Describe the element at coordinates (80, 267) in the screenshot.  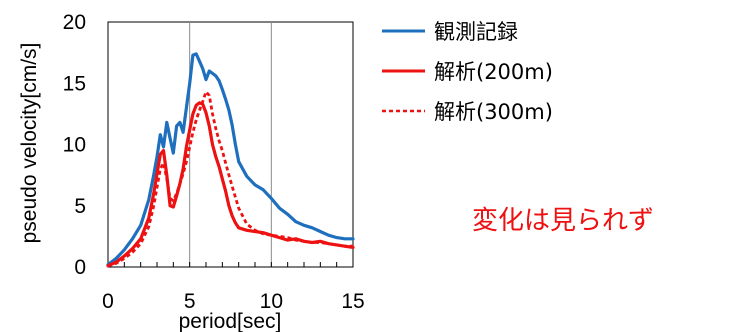
I see `y-tick-label-0: 0` at that location.